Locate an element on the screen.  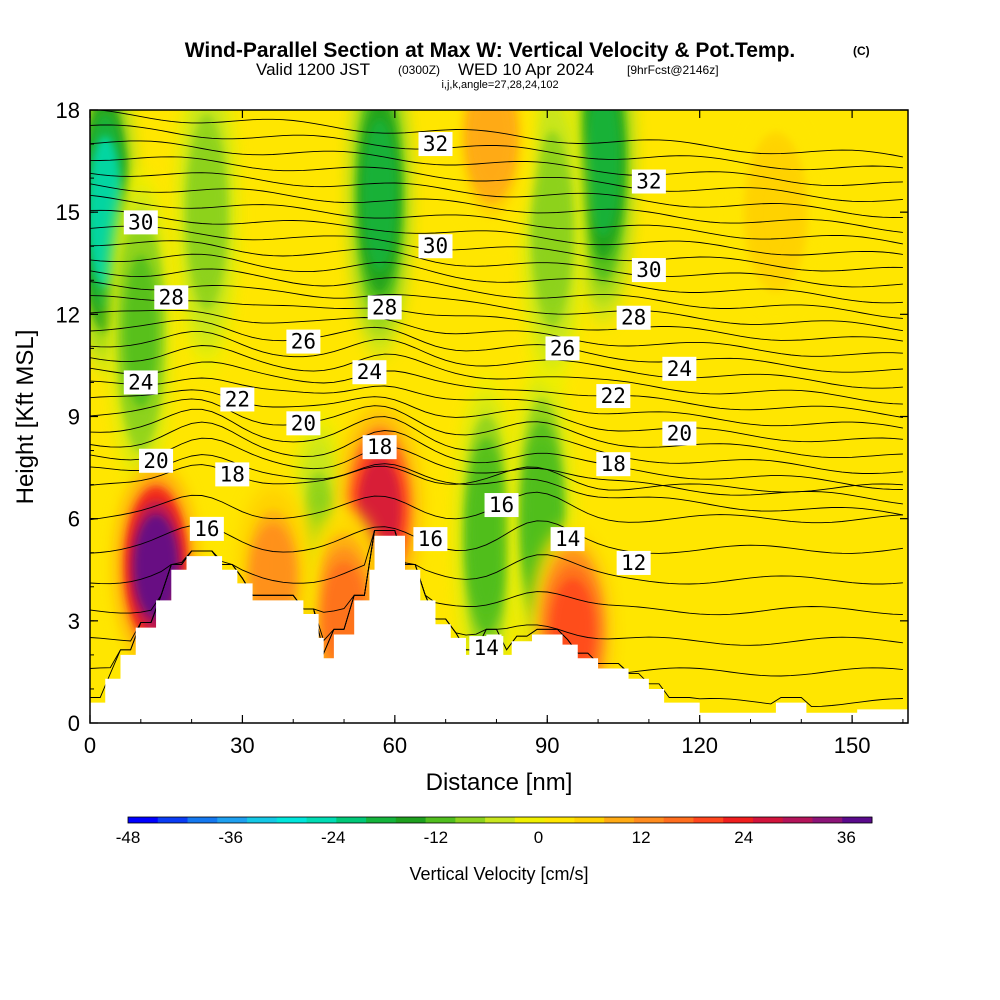
x-axis-label: Distance [nm] is located at coordinates (499, 782).